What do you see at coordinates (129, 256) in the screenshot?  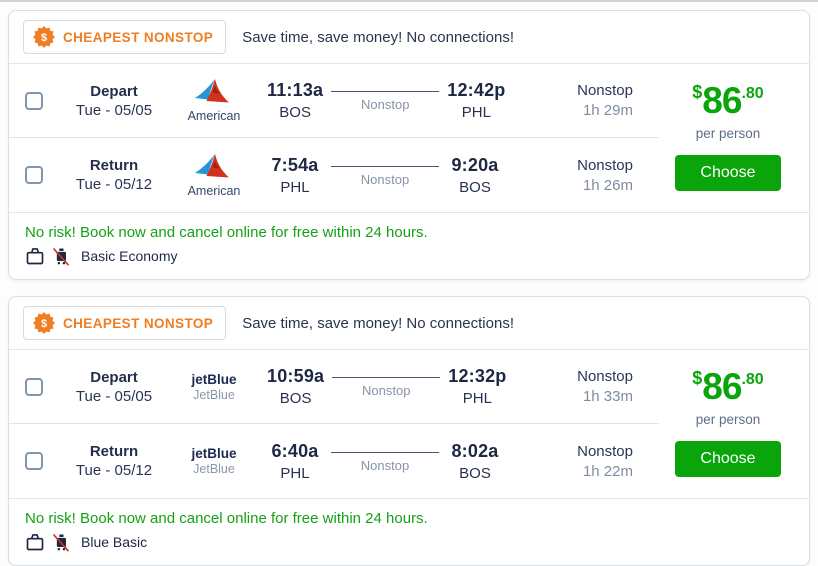 I see `fare-type-label: Basic Economy` at bounding box center [129, 256].